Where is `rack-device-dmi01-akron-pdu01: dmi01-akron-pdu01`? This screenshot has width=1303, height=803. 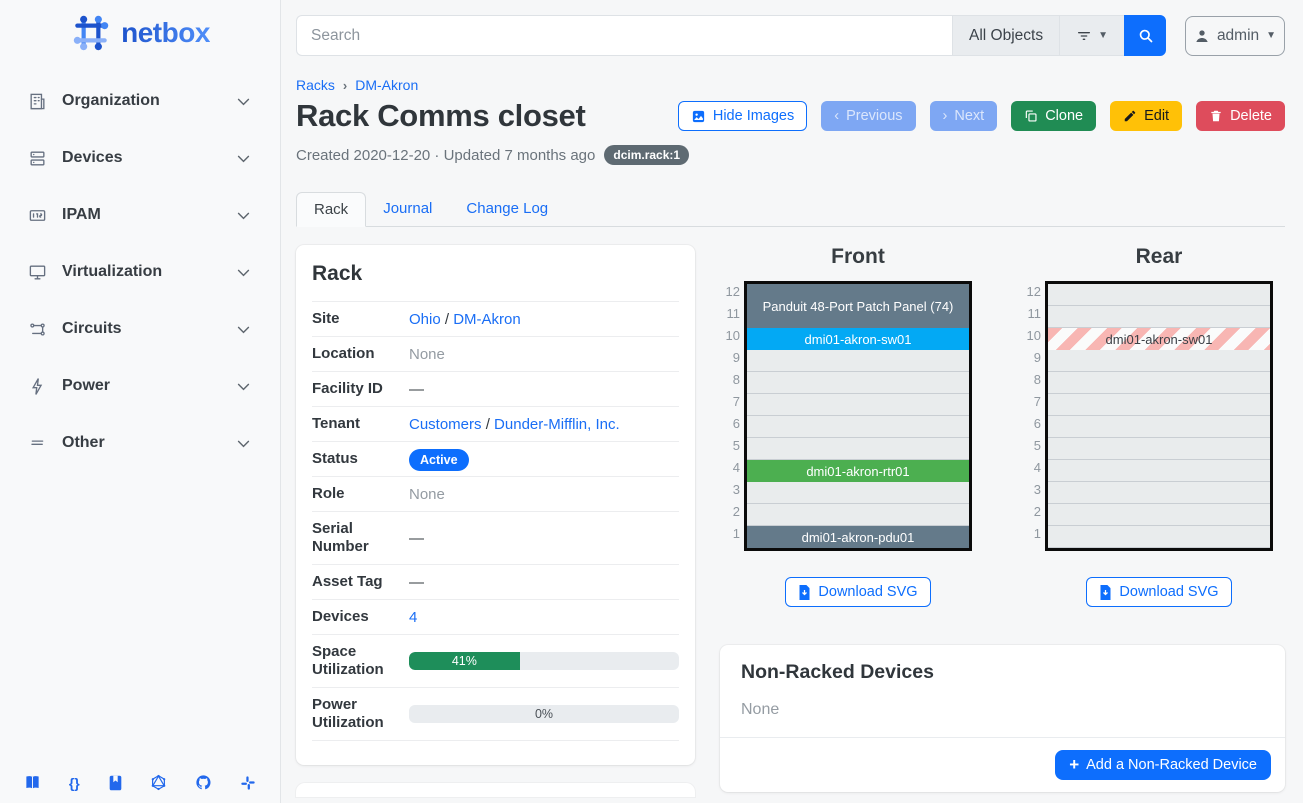 rack-device-dmi01-akron-pdu01: dmi01-akron-pdu01 is located at coordinates (858, 537).